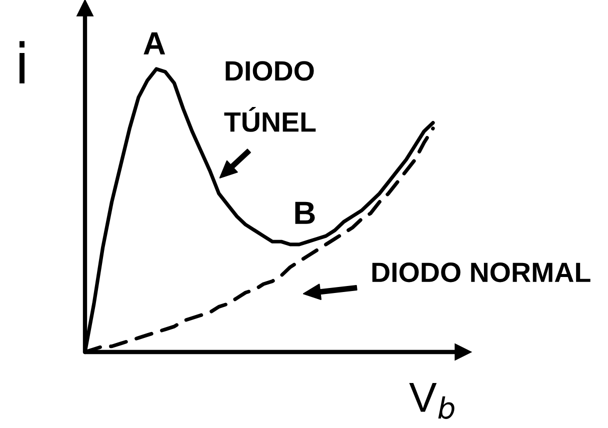 Image resolution: width=608 pixels, height=428 pixels. What do you see at coordinates (305, 213) in the screenshot?
I see `annotation: B` at bounding box center [305, 213].